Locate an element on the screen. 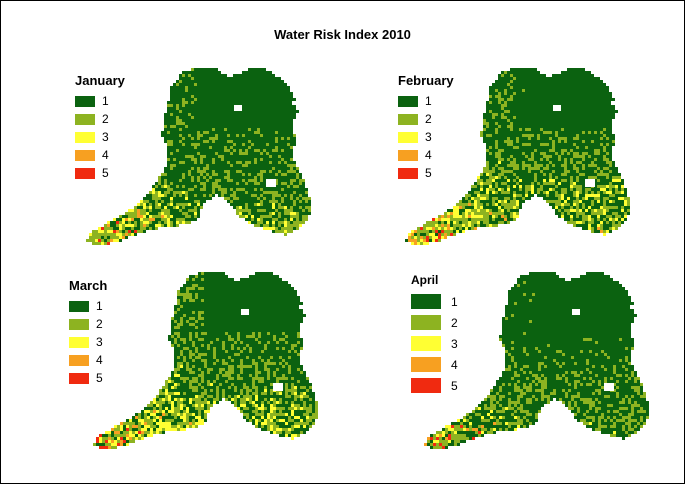  legend-item-april-1: 1 is located at coordinates (434, 301).